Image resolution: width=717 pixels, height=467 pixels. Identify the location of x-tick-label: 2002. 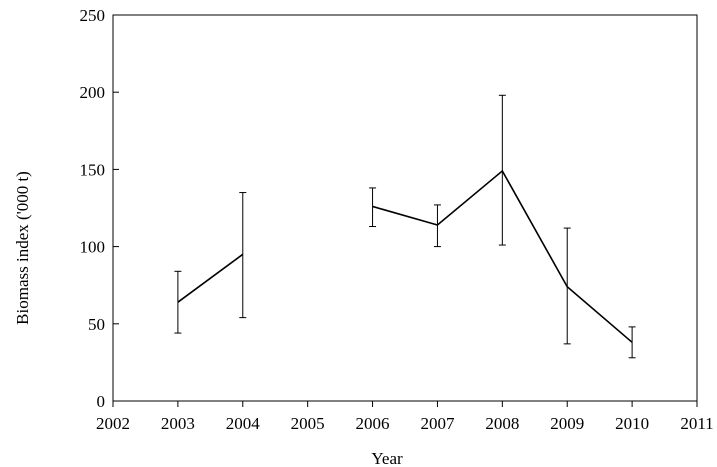
(113, 423).